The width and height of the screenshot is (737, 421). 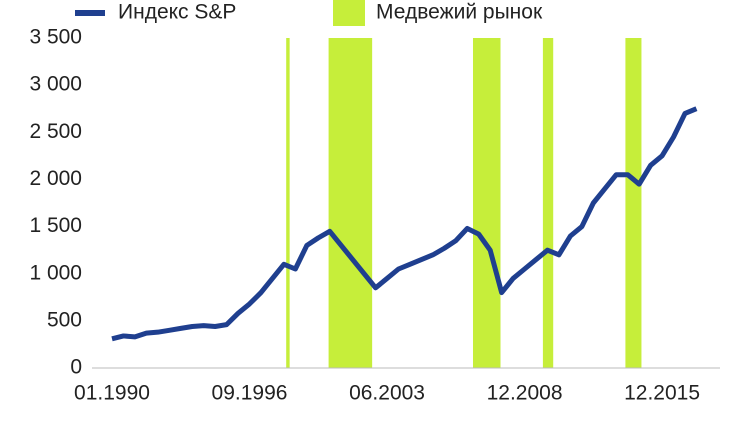 I want to click on y-tick-label: 500, so click(x=64, y=319).